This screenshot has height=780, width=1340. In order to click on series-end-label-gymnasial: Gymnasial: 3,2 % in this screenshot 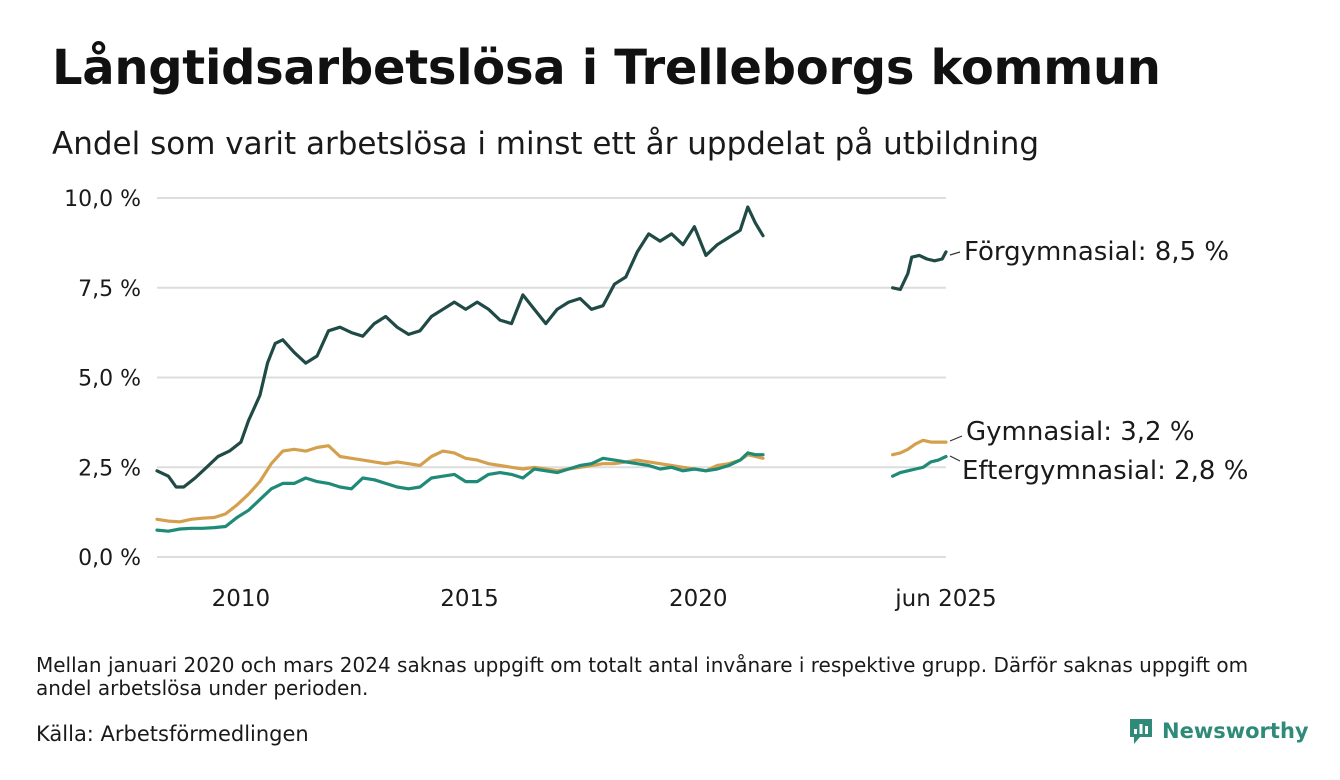, I will do `click(1080, 432)`.